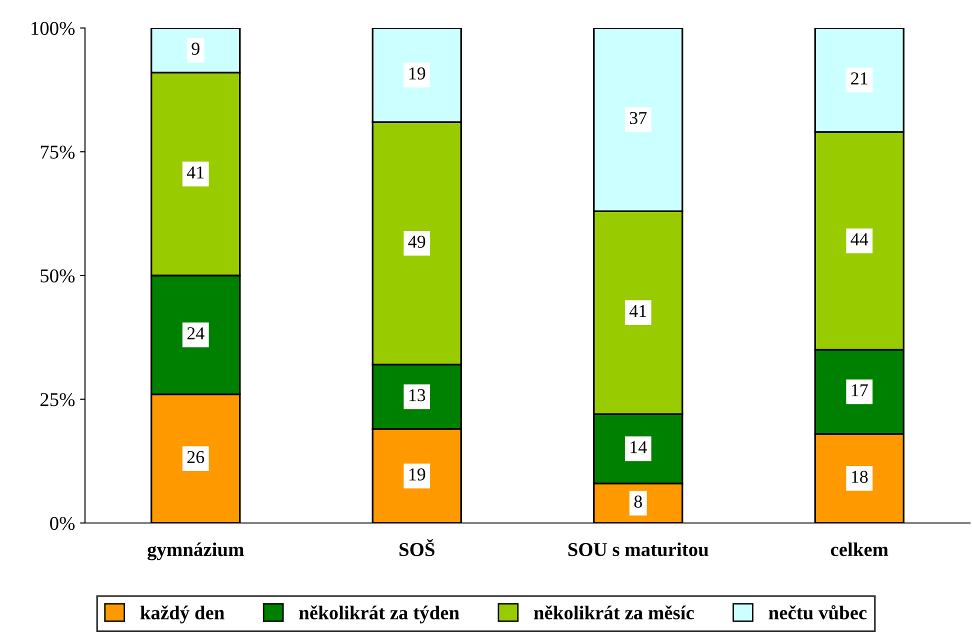  Describe the element at coordinates (860, 390) in the screenshot. I see `data-label: 17` at that location.